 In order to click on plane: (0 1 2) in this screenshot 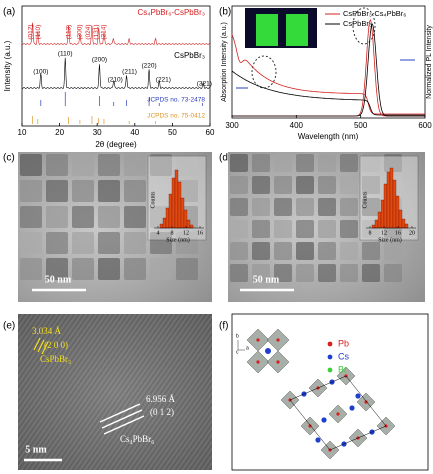, I will do `click(162, 412)`.